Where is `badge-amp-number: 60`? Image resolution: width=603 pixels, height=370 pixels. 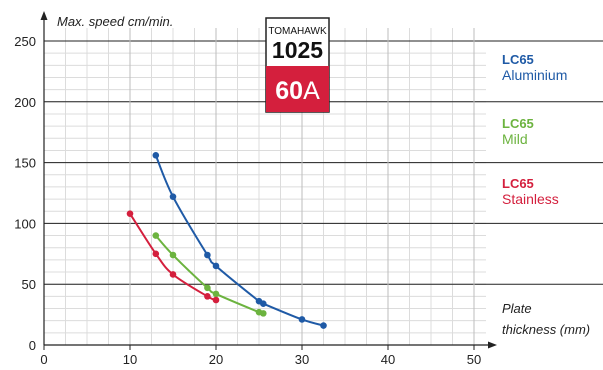 badge-amp-number: 60 is located at coordinates (289, 91).